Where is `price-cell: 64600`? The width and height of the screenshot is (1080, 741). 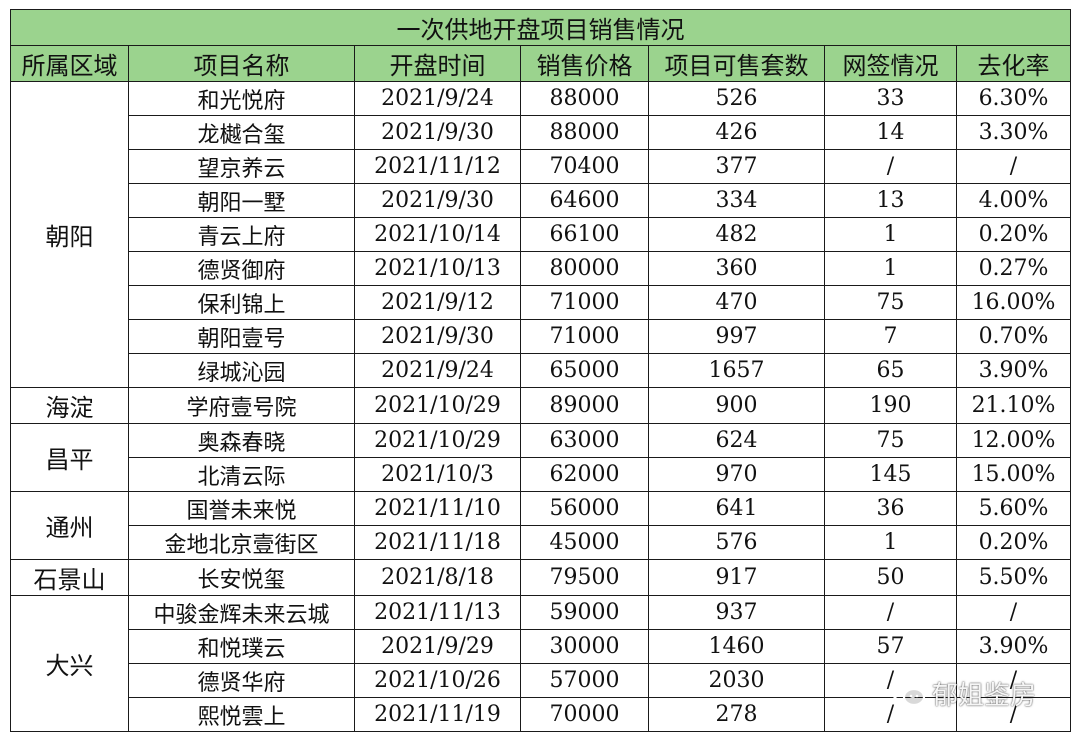
price-cell: 64600 is located at coordinates (584, 200).